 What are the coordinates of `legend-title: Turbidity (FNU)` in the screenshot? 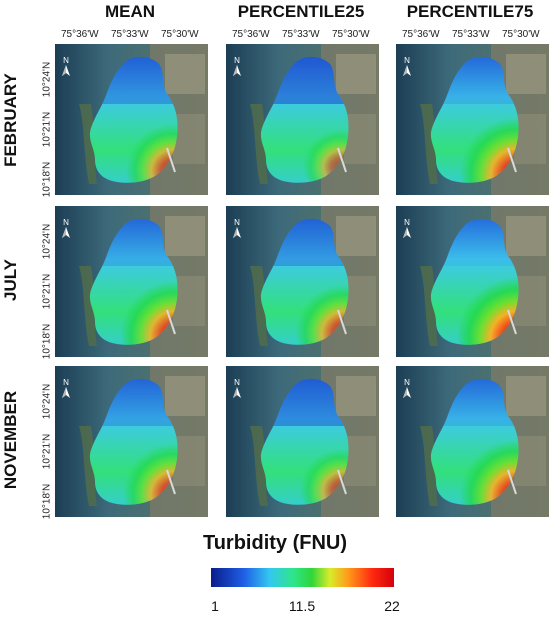 It's located at (275, 543).